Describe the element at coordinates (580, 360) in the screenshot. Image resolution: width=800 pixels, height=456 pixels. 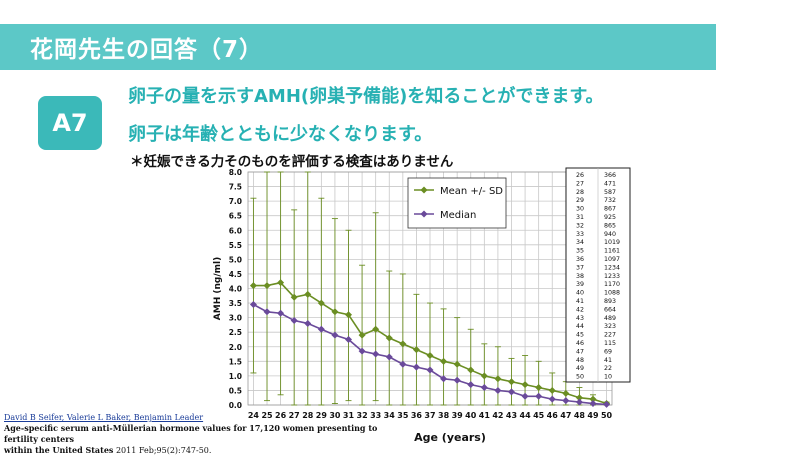
I see `n-table-age: 48` at that location.